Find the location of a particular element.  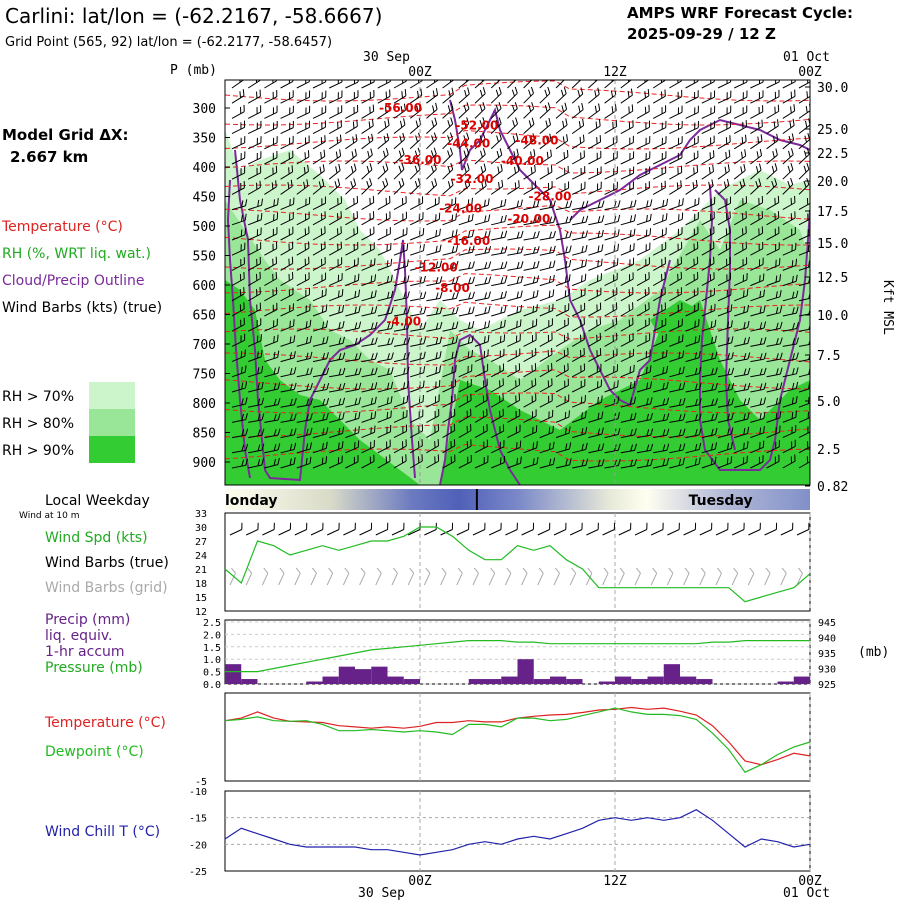

grid-barb-flag is located at coordinates (800, 570).